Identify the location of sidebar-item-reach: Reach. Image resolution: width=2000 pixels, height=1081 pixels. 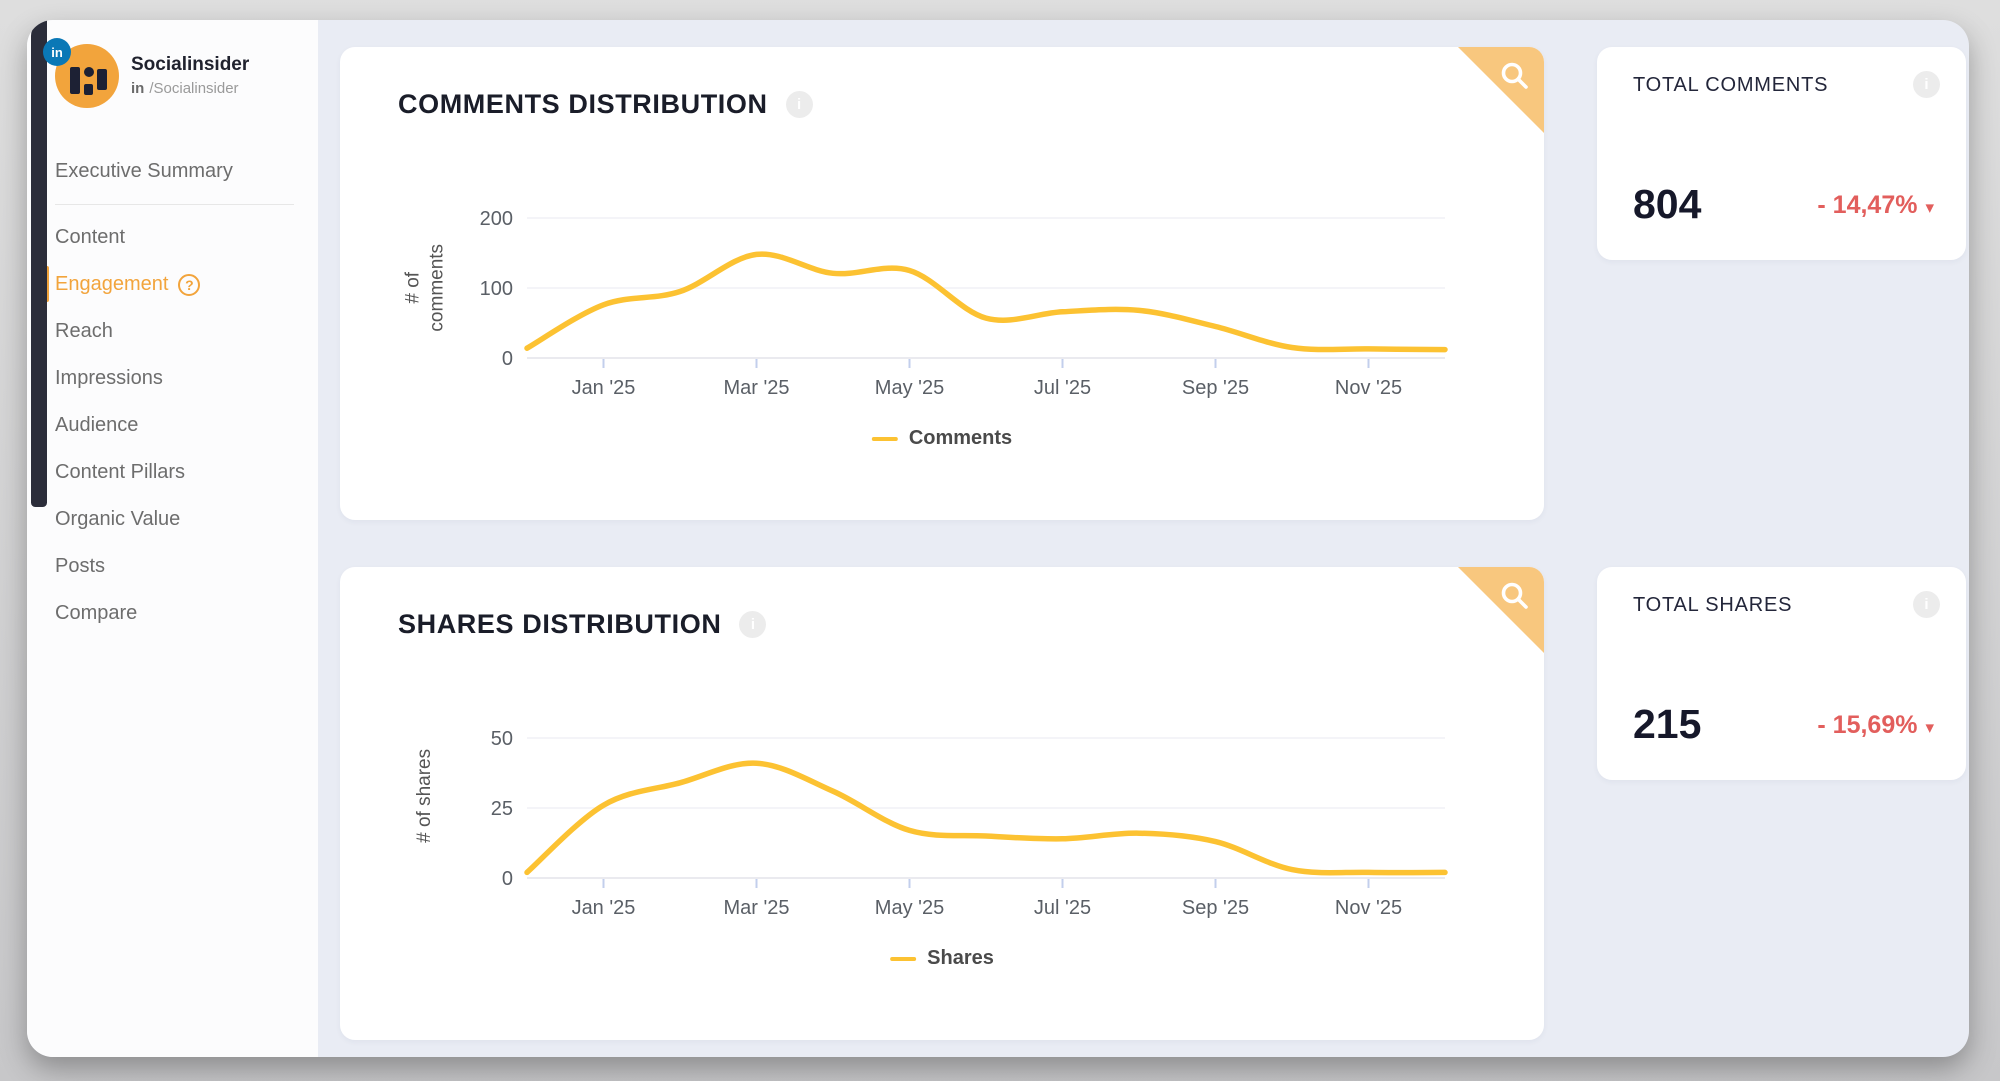
(172, 331).